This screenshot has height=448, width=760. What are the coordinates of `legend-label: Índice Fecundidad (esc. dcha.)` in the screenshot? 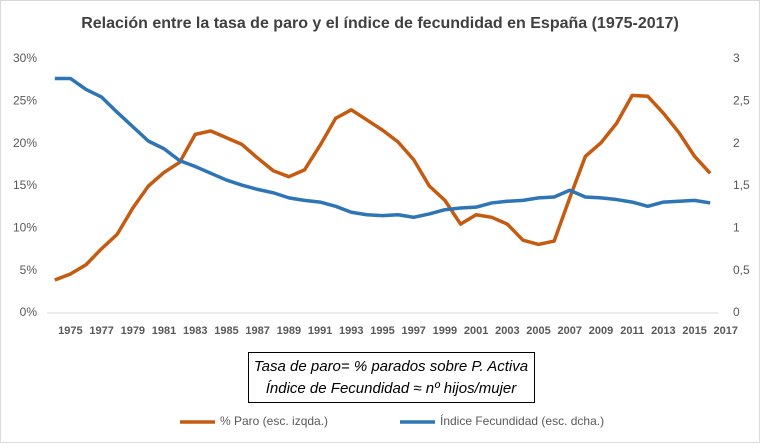 It's located at (522, 420).